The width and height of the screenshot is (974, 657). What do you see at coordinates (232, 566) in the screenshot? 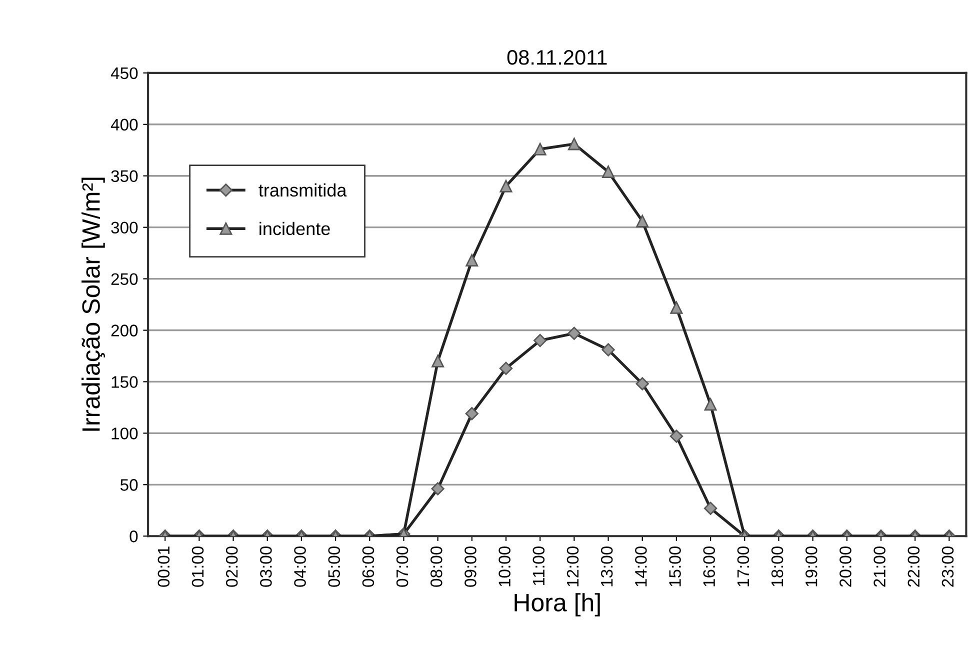
I see `x-tick-label: 02:00` at bounding box center [232, 566].